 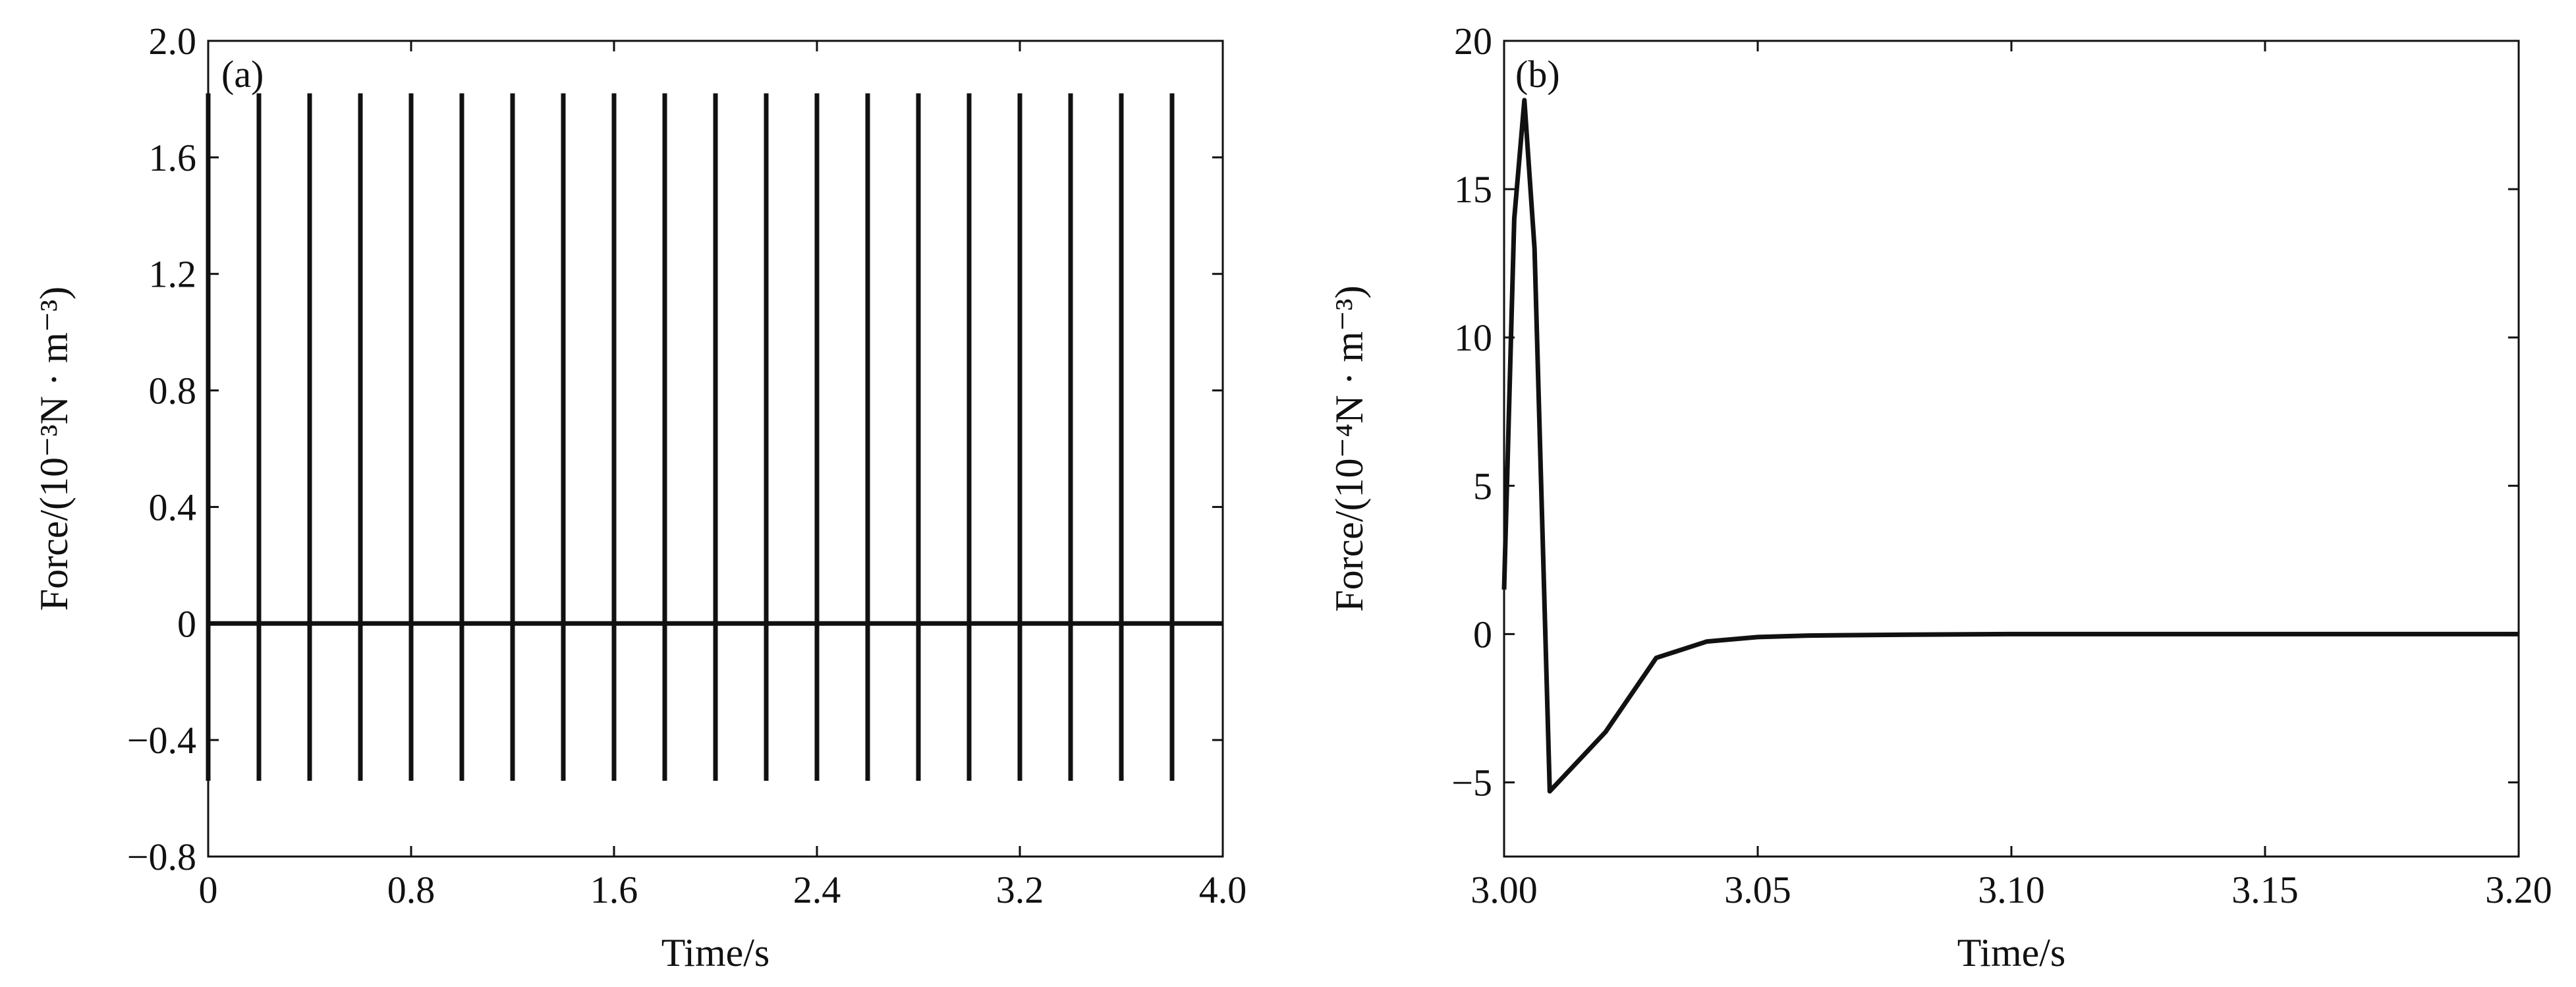 What do you see at coordinates (614, 889) in the screenshot?
I see `x-tick-label-a-2: 1.6` at bounding box center [614, 889].